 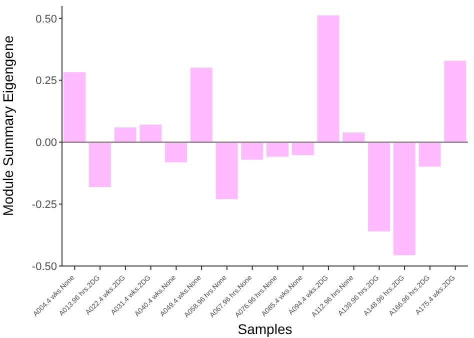 What do you see at coordinates (46, 19) in the screenshot?
I see `y-tick-label: 0.50` at bounding box center [46, 19].